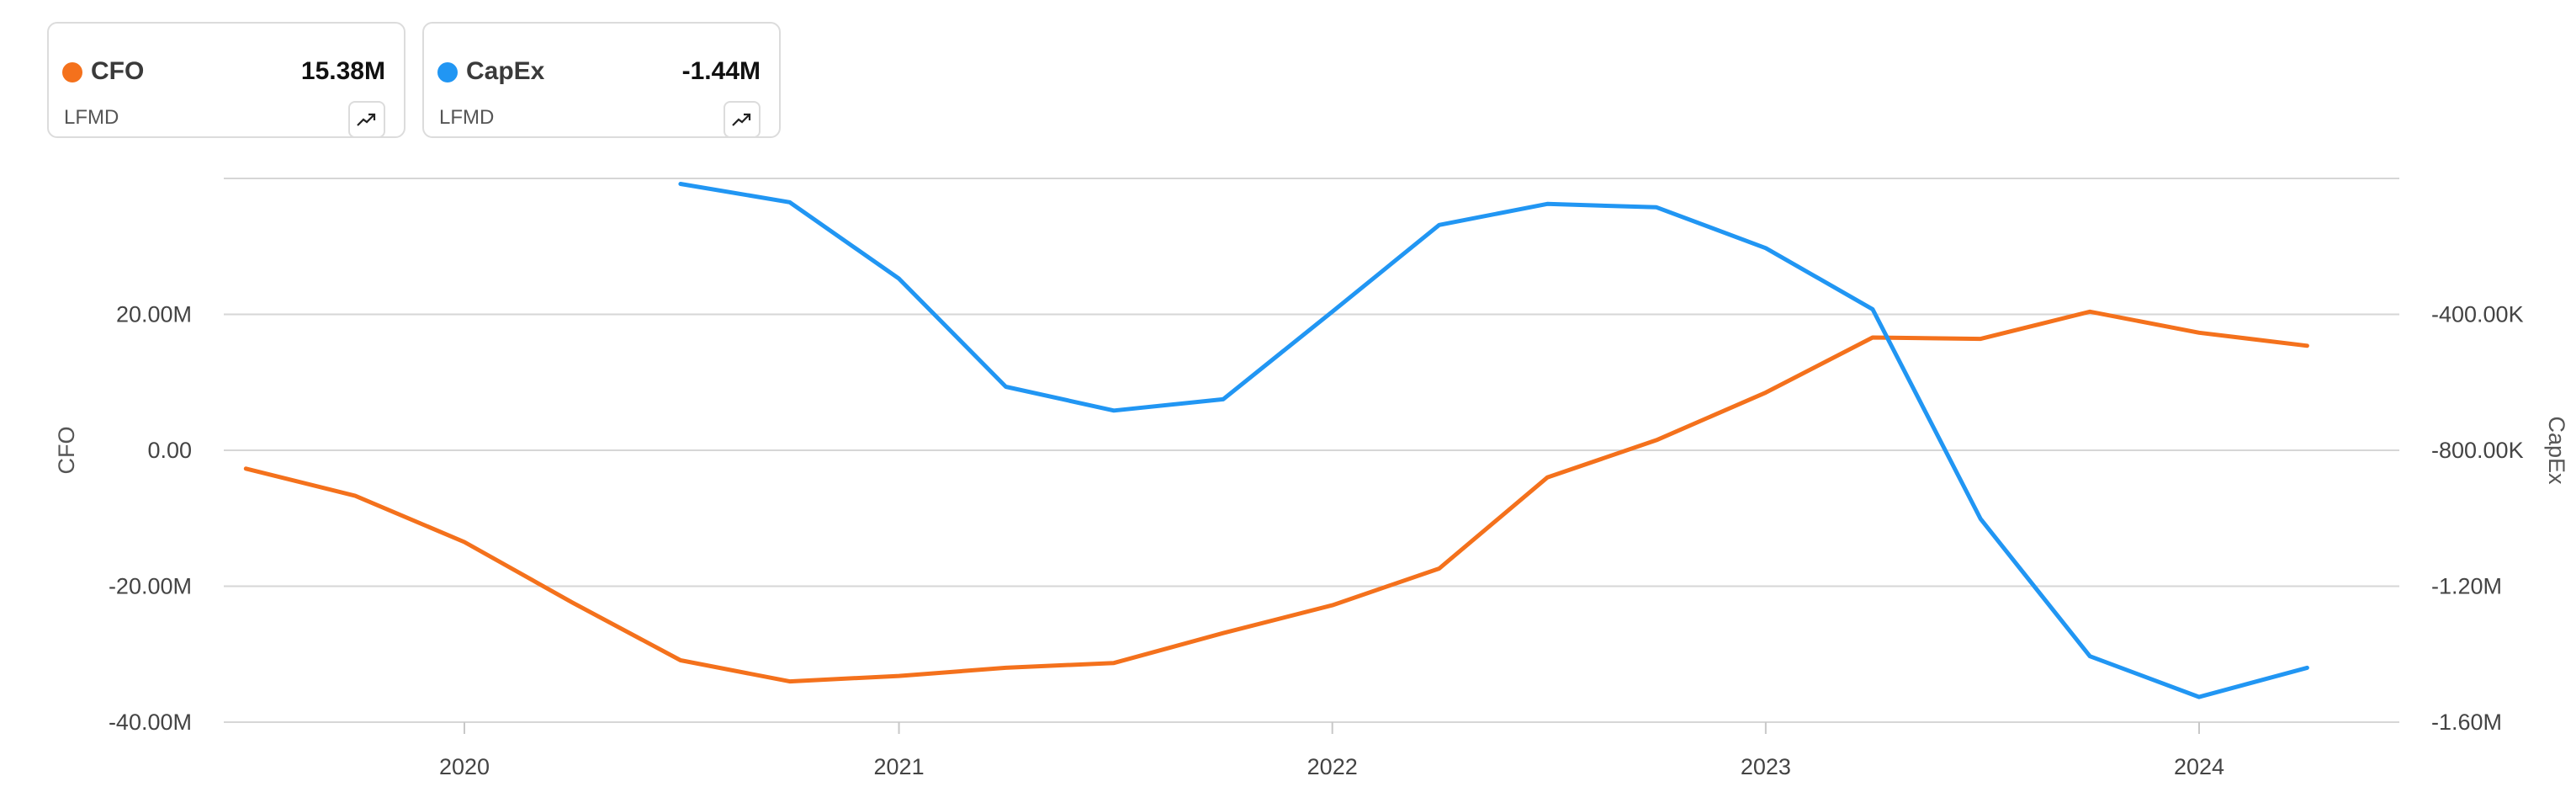  Describe the element at coordinates (447, 72) in the screenshot. I see `capex-color-dot` at that location.